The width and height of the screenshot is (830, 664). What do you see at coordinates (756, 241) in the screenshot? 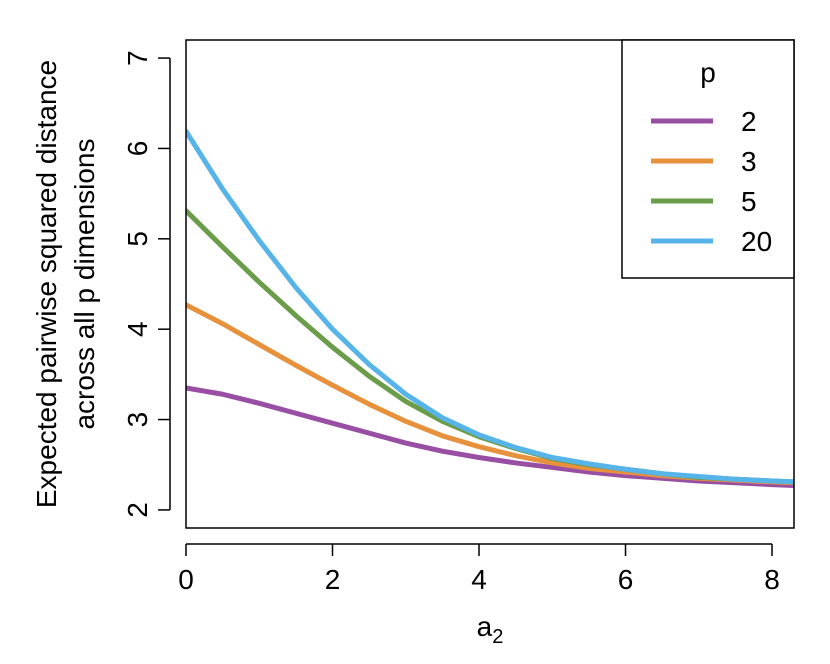
I see `legend-label: 20` at bounding box center [756, 241].